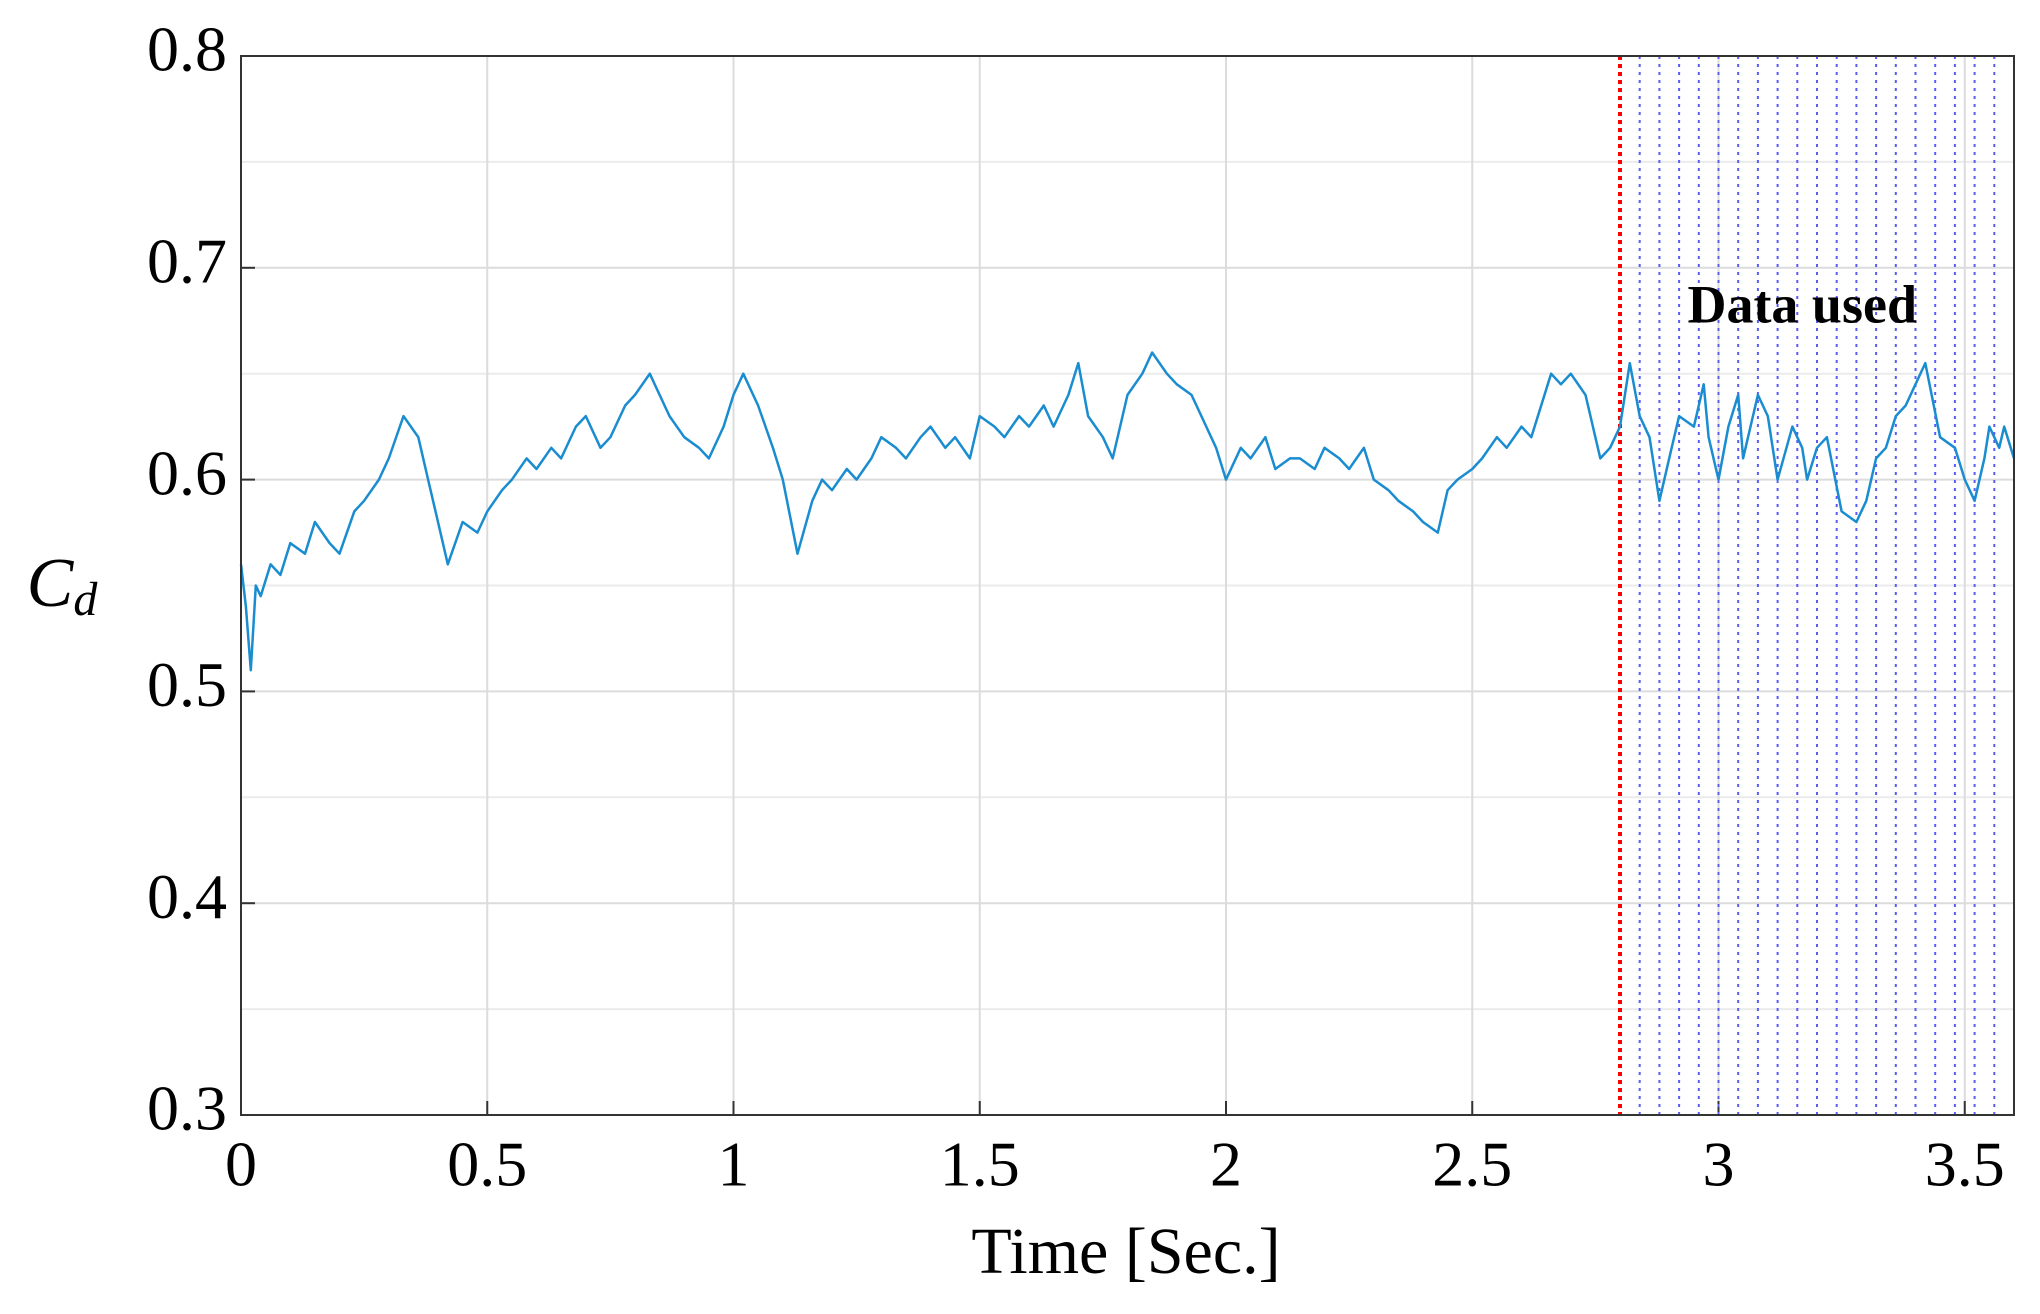  What do you see at coordinates (187, 896) in the screenshot?
I see `y-tick-label: 0.4` at bounding box center [187, 896].